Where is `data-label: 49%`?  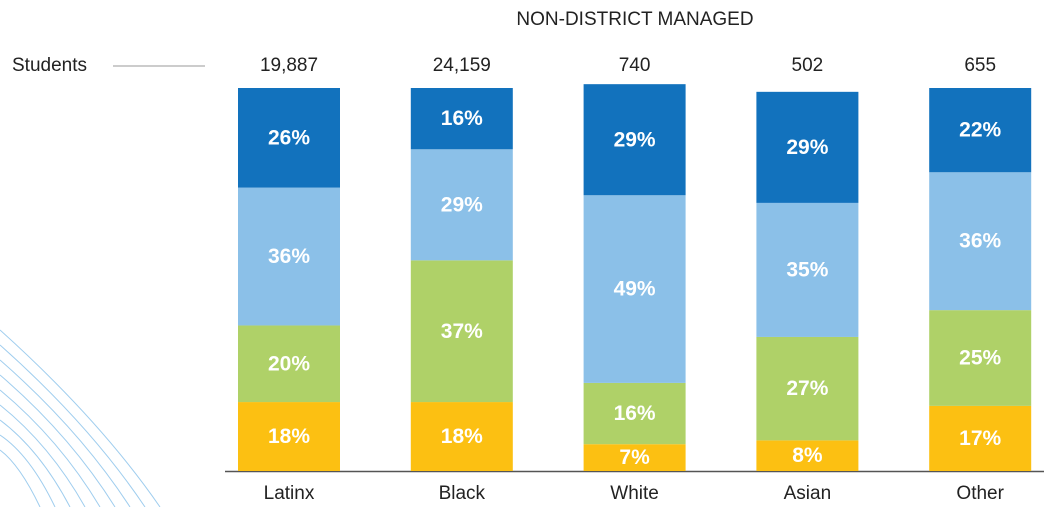 data-label: 49% is located at coordinates (635, 289).